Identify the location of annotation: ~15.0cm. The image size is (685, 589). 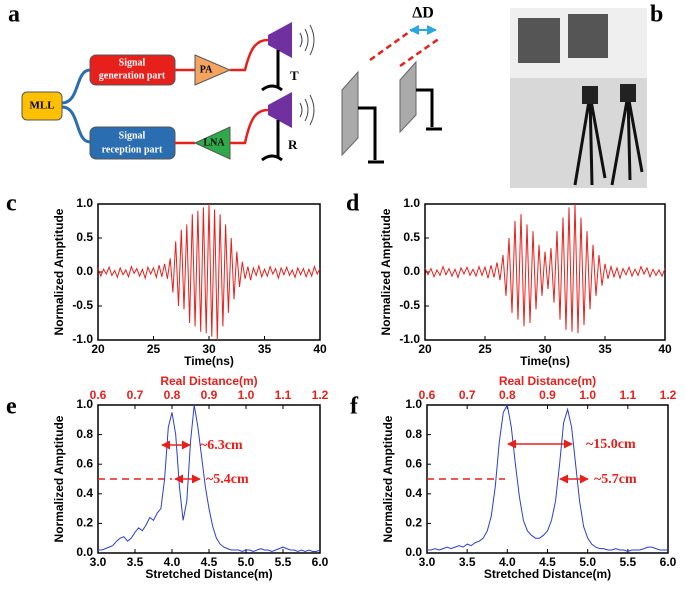
(611, 444).